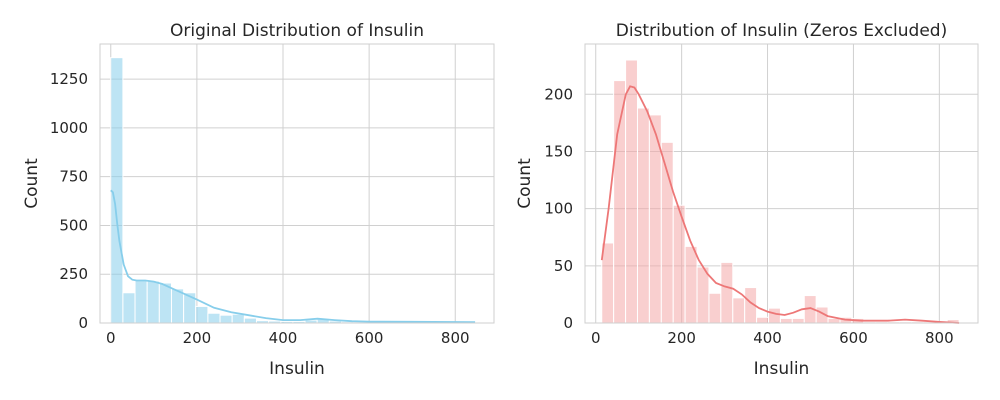  What do you see at coordinates (69, 79) in the screenshot?
I see `y-tick-label: 1250` at bounding box center [69, 79].